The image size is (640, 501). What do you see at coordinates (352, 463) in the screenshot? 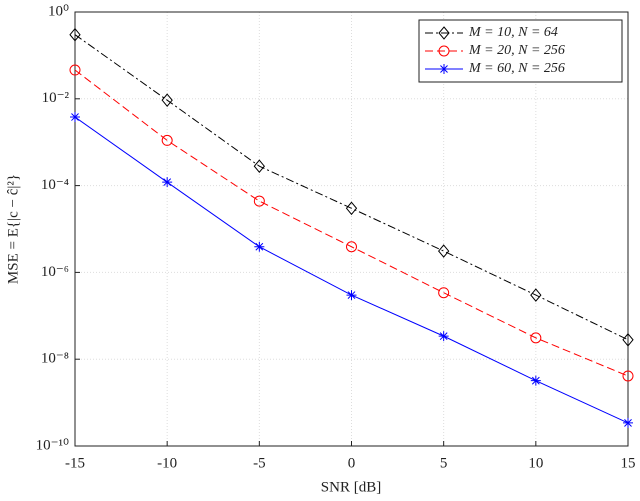
I see `x-tick-label: 0` at bounding box center [352, 463].